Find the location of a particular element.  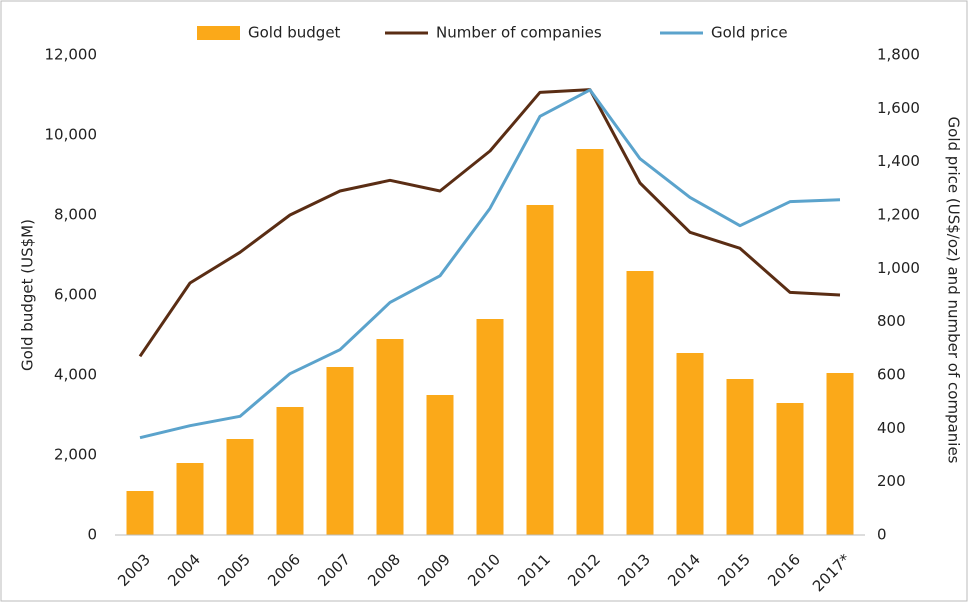

legend-label: Gold budget is located at coordinates (294, 33).